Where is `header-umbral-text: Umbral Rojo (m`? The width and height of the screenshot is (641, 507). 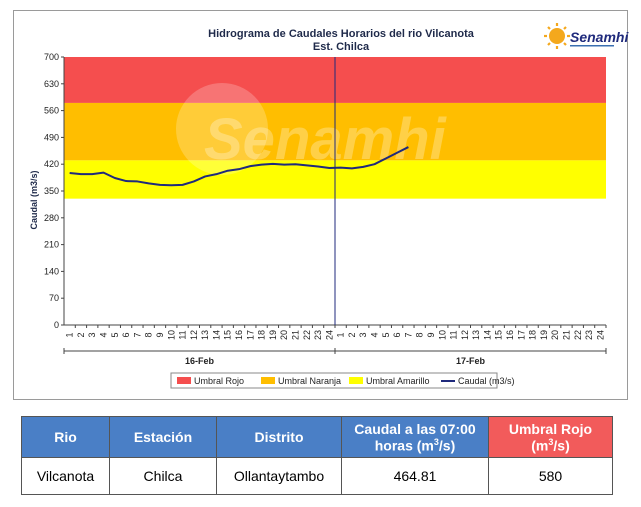 header-umbral-text: Umbral Rojo (m is located at coordinates (550, 437).